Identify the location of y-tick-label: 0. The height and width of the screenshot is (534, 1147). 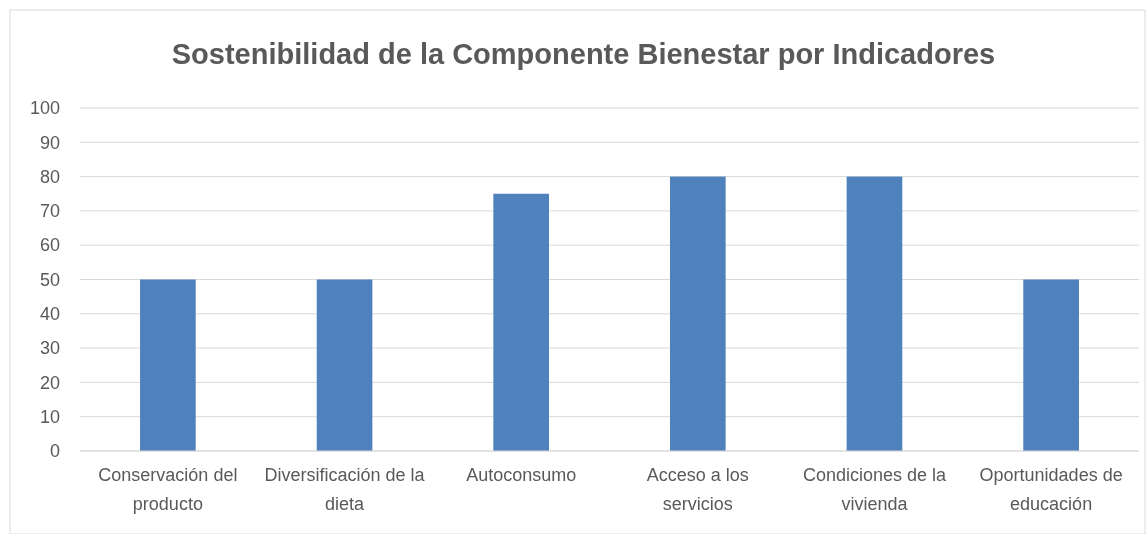
(54, 451).